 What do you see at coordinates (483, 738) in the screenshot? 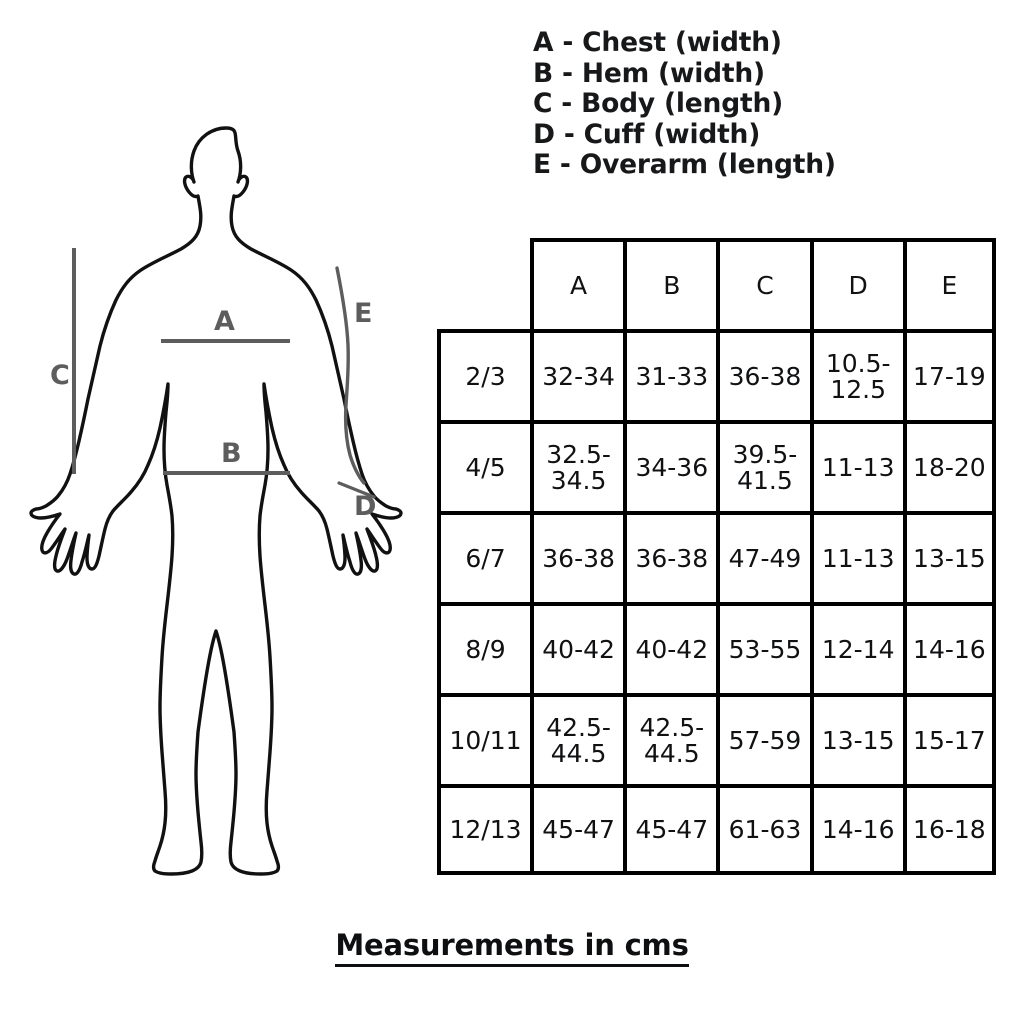
I see `row-header-size: 10/11` at bounding box center [483, 738].